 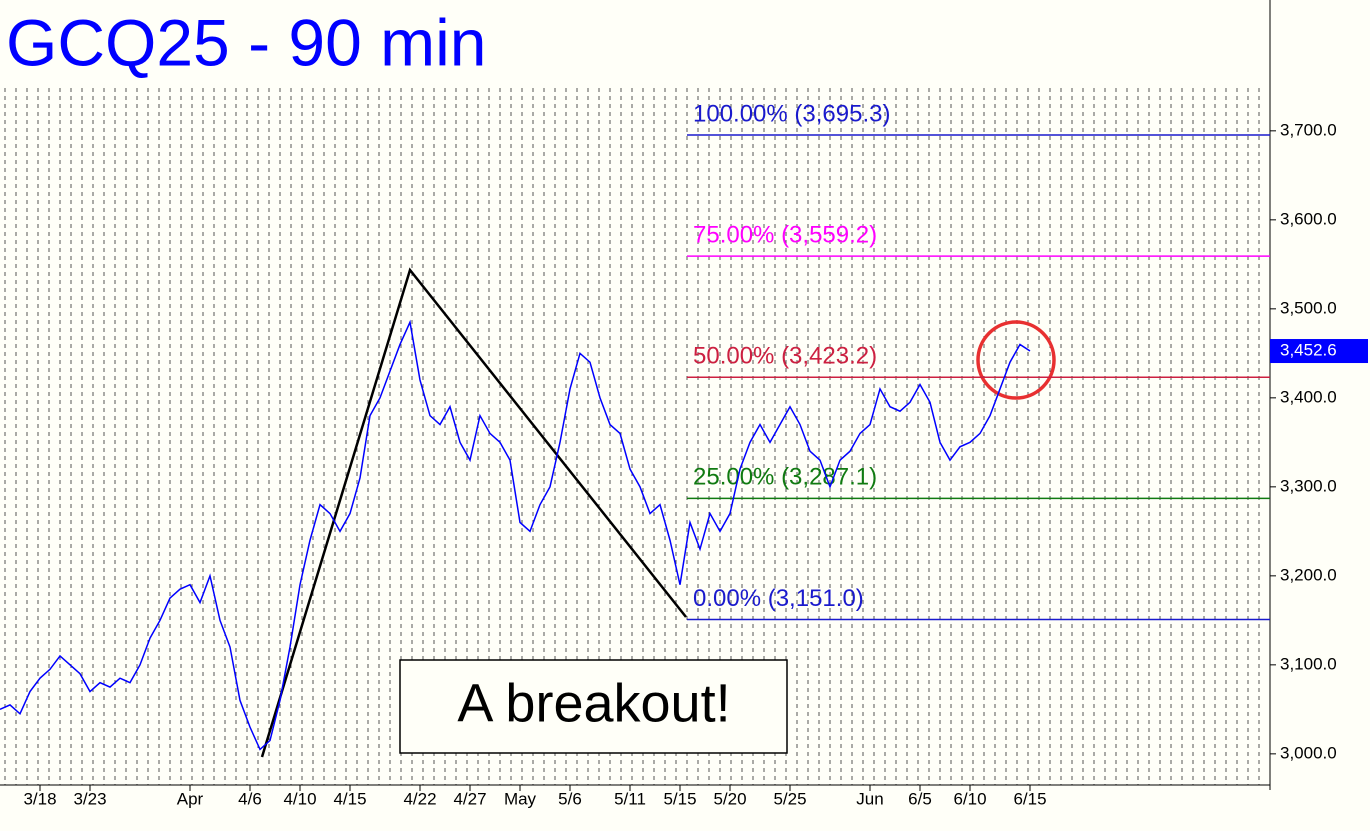 What do you see at coordinates (1308, 396) in the screenshot?
I see `y-tick-label: 3,400.0` at bounding box center [1308, 396].